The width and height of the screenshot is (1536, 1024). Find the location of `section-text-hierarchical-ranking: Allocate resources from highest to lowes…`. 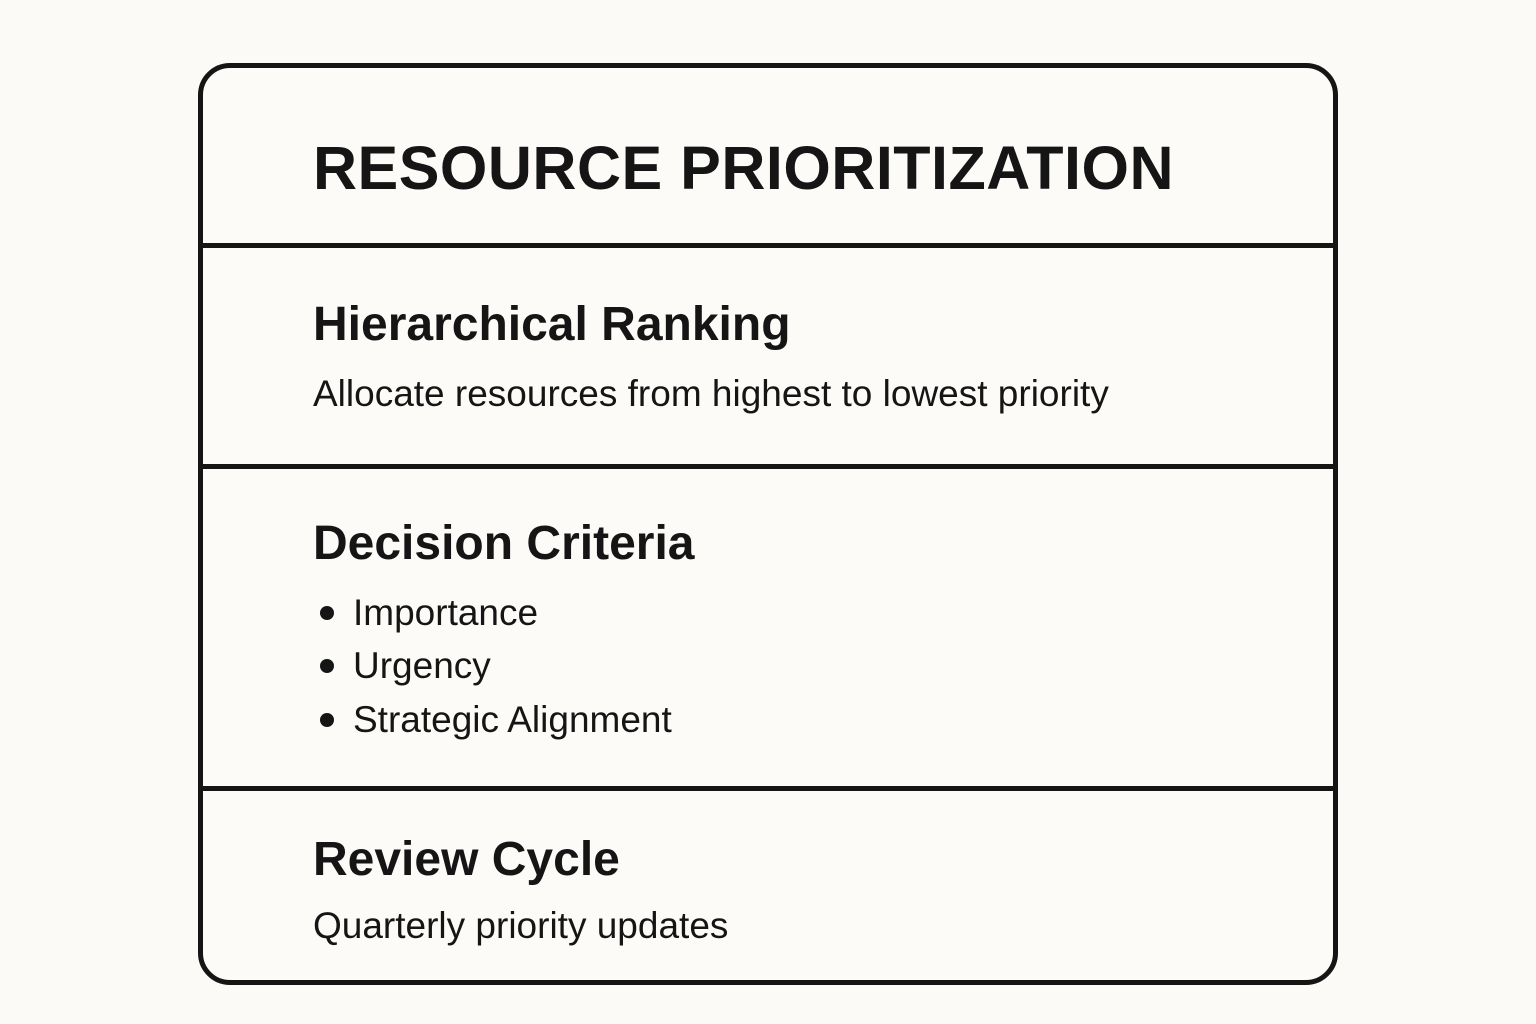

section-text-hierarchical-ranking: Allocate resources from highest to lowes… is located at coordinates (711, 393).